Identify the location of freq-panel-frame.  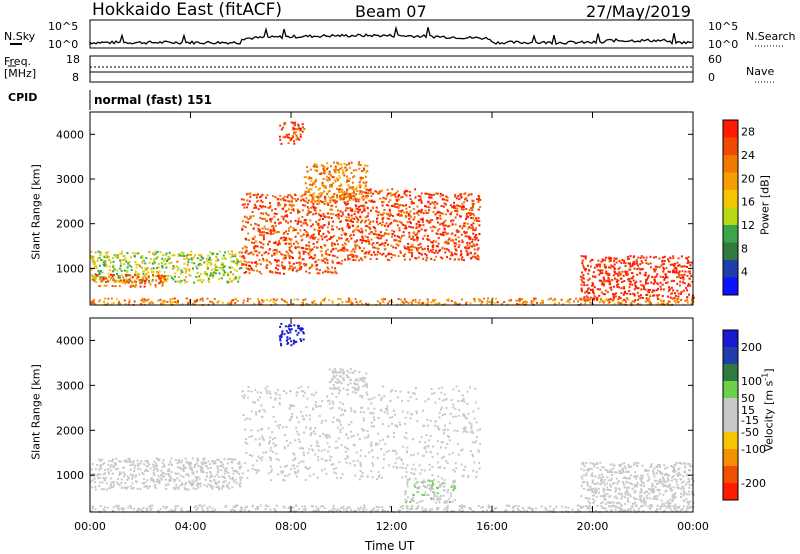
(391, 69).